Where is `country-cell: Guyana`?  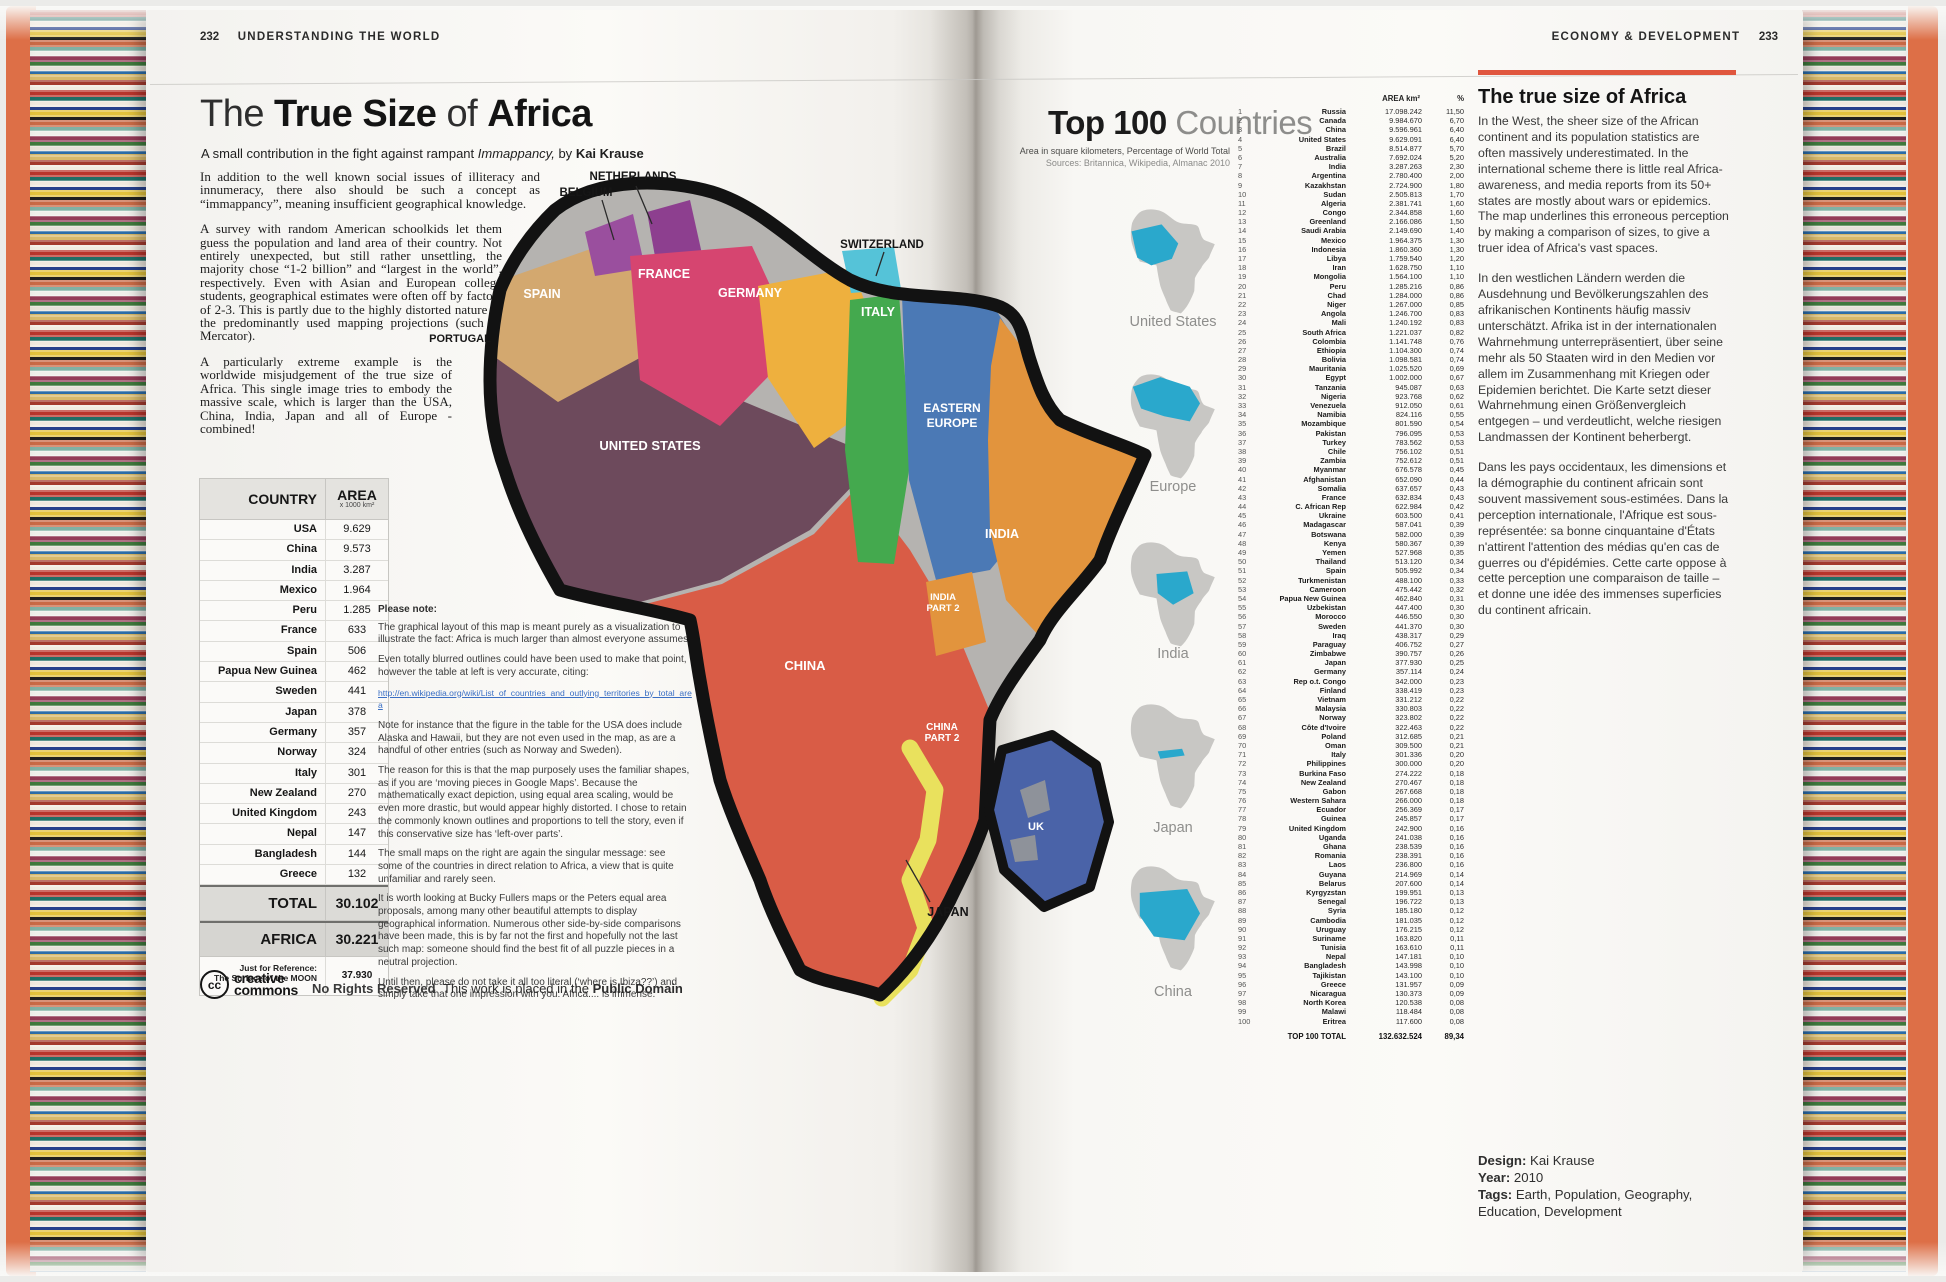
country-cell: Guyana is located at coordinates (1332, 874).